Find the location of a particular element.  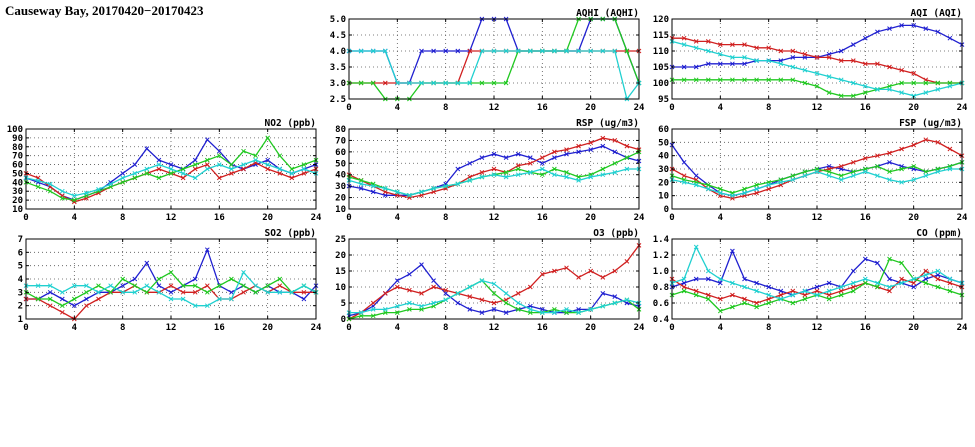

svg-text: 1.2 is located at coordinates (661, 256).